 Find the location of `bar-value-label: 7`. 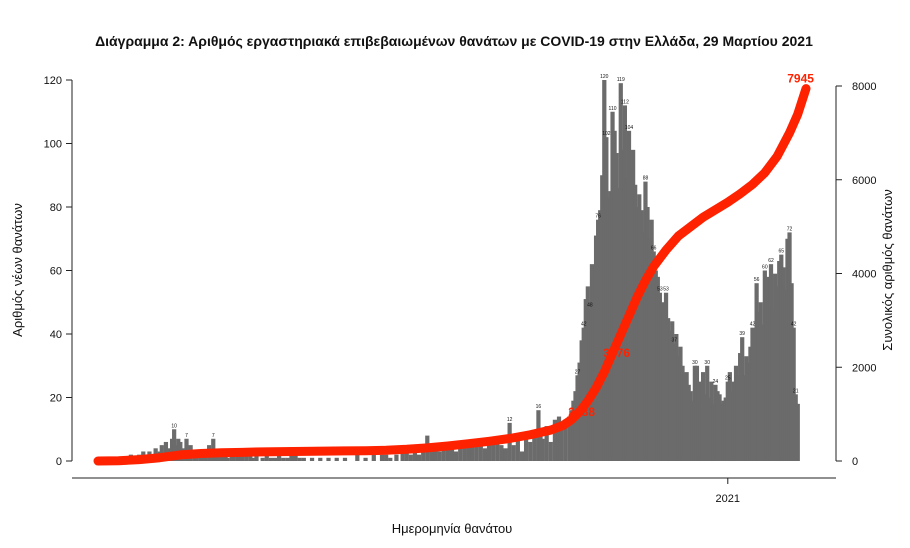

bar-value-label: 7 is located at coordinates (213, 436).